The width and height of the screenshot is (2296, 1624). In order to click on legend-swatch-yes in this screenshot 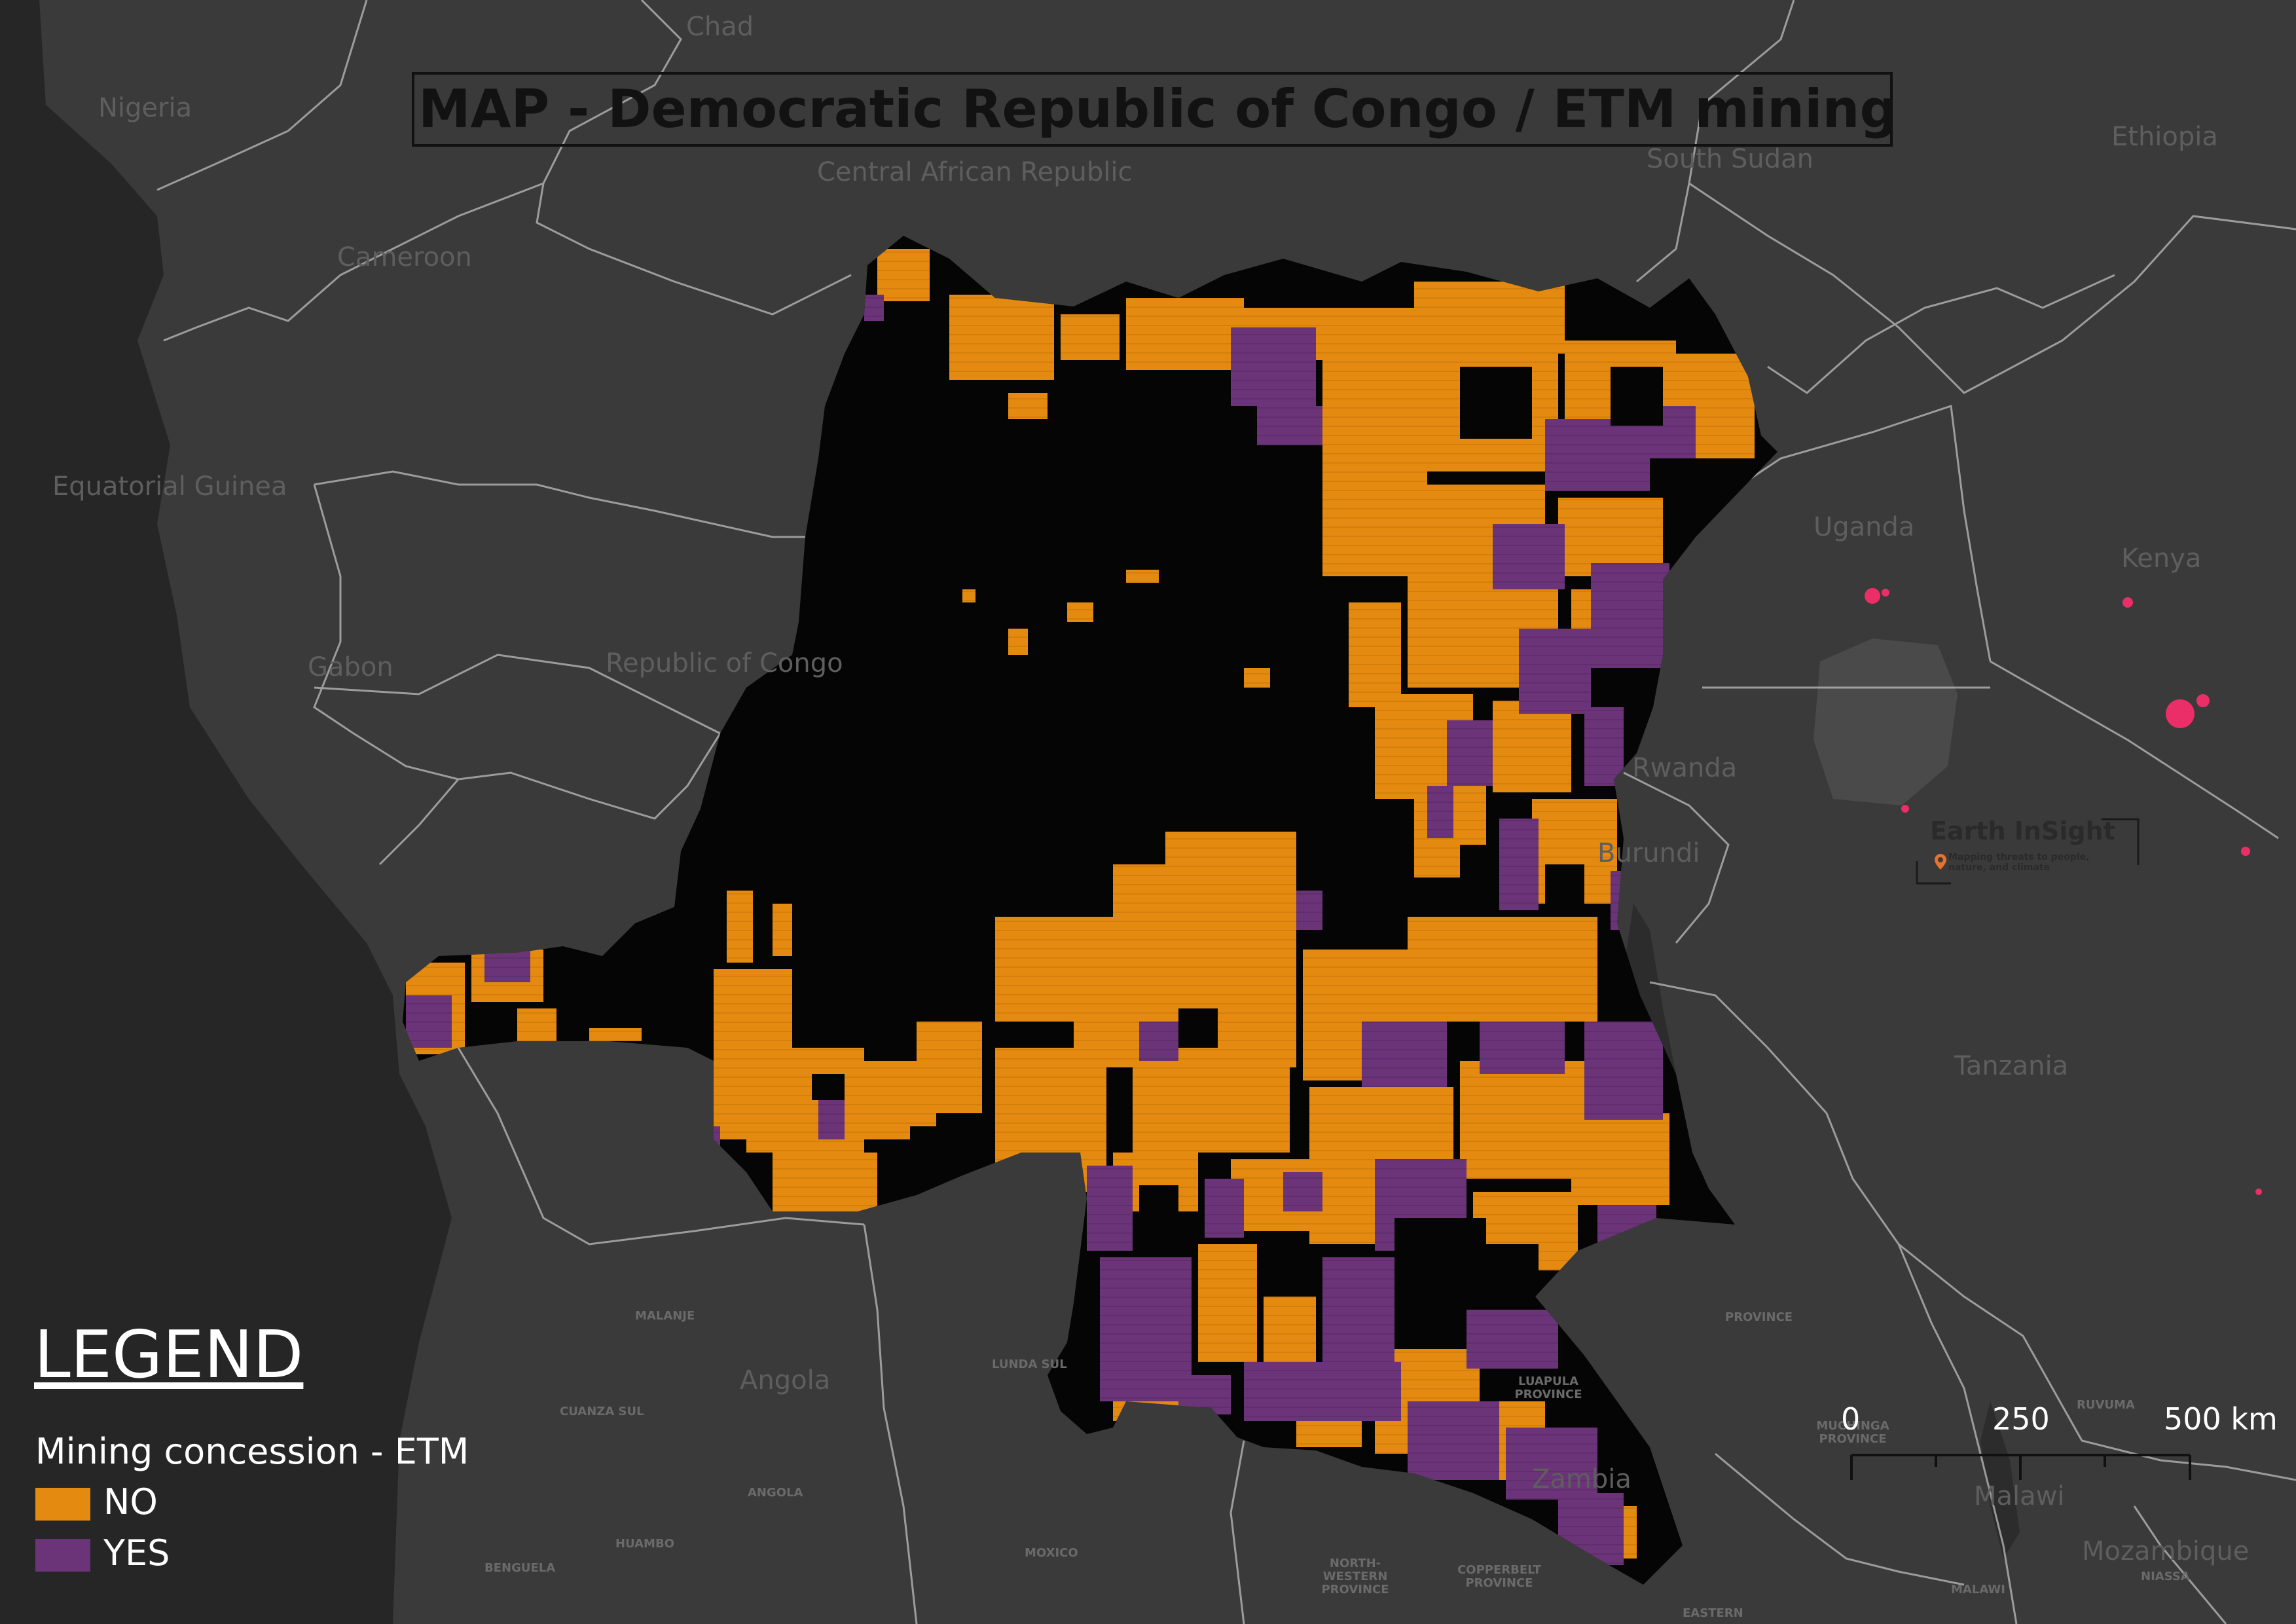, I will do `click(62, 1555)`.